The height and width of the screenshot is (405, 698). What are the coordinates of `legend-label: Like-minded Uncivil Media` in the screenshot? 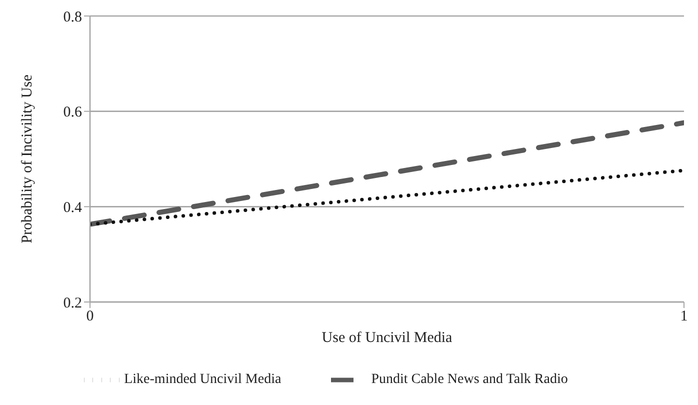 It's located at (203, 380).